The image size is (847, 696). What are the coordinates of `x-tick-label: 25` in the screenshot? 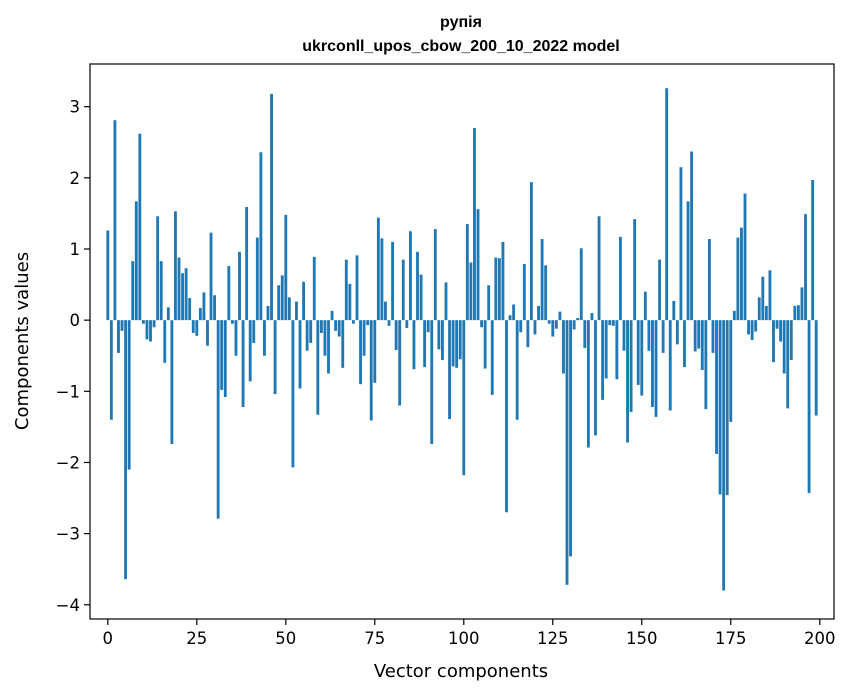 It's located at (196, 638).